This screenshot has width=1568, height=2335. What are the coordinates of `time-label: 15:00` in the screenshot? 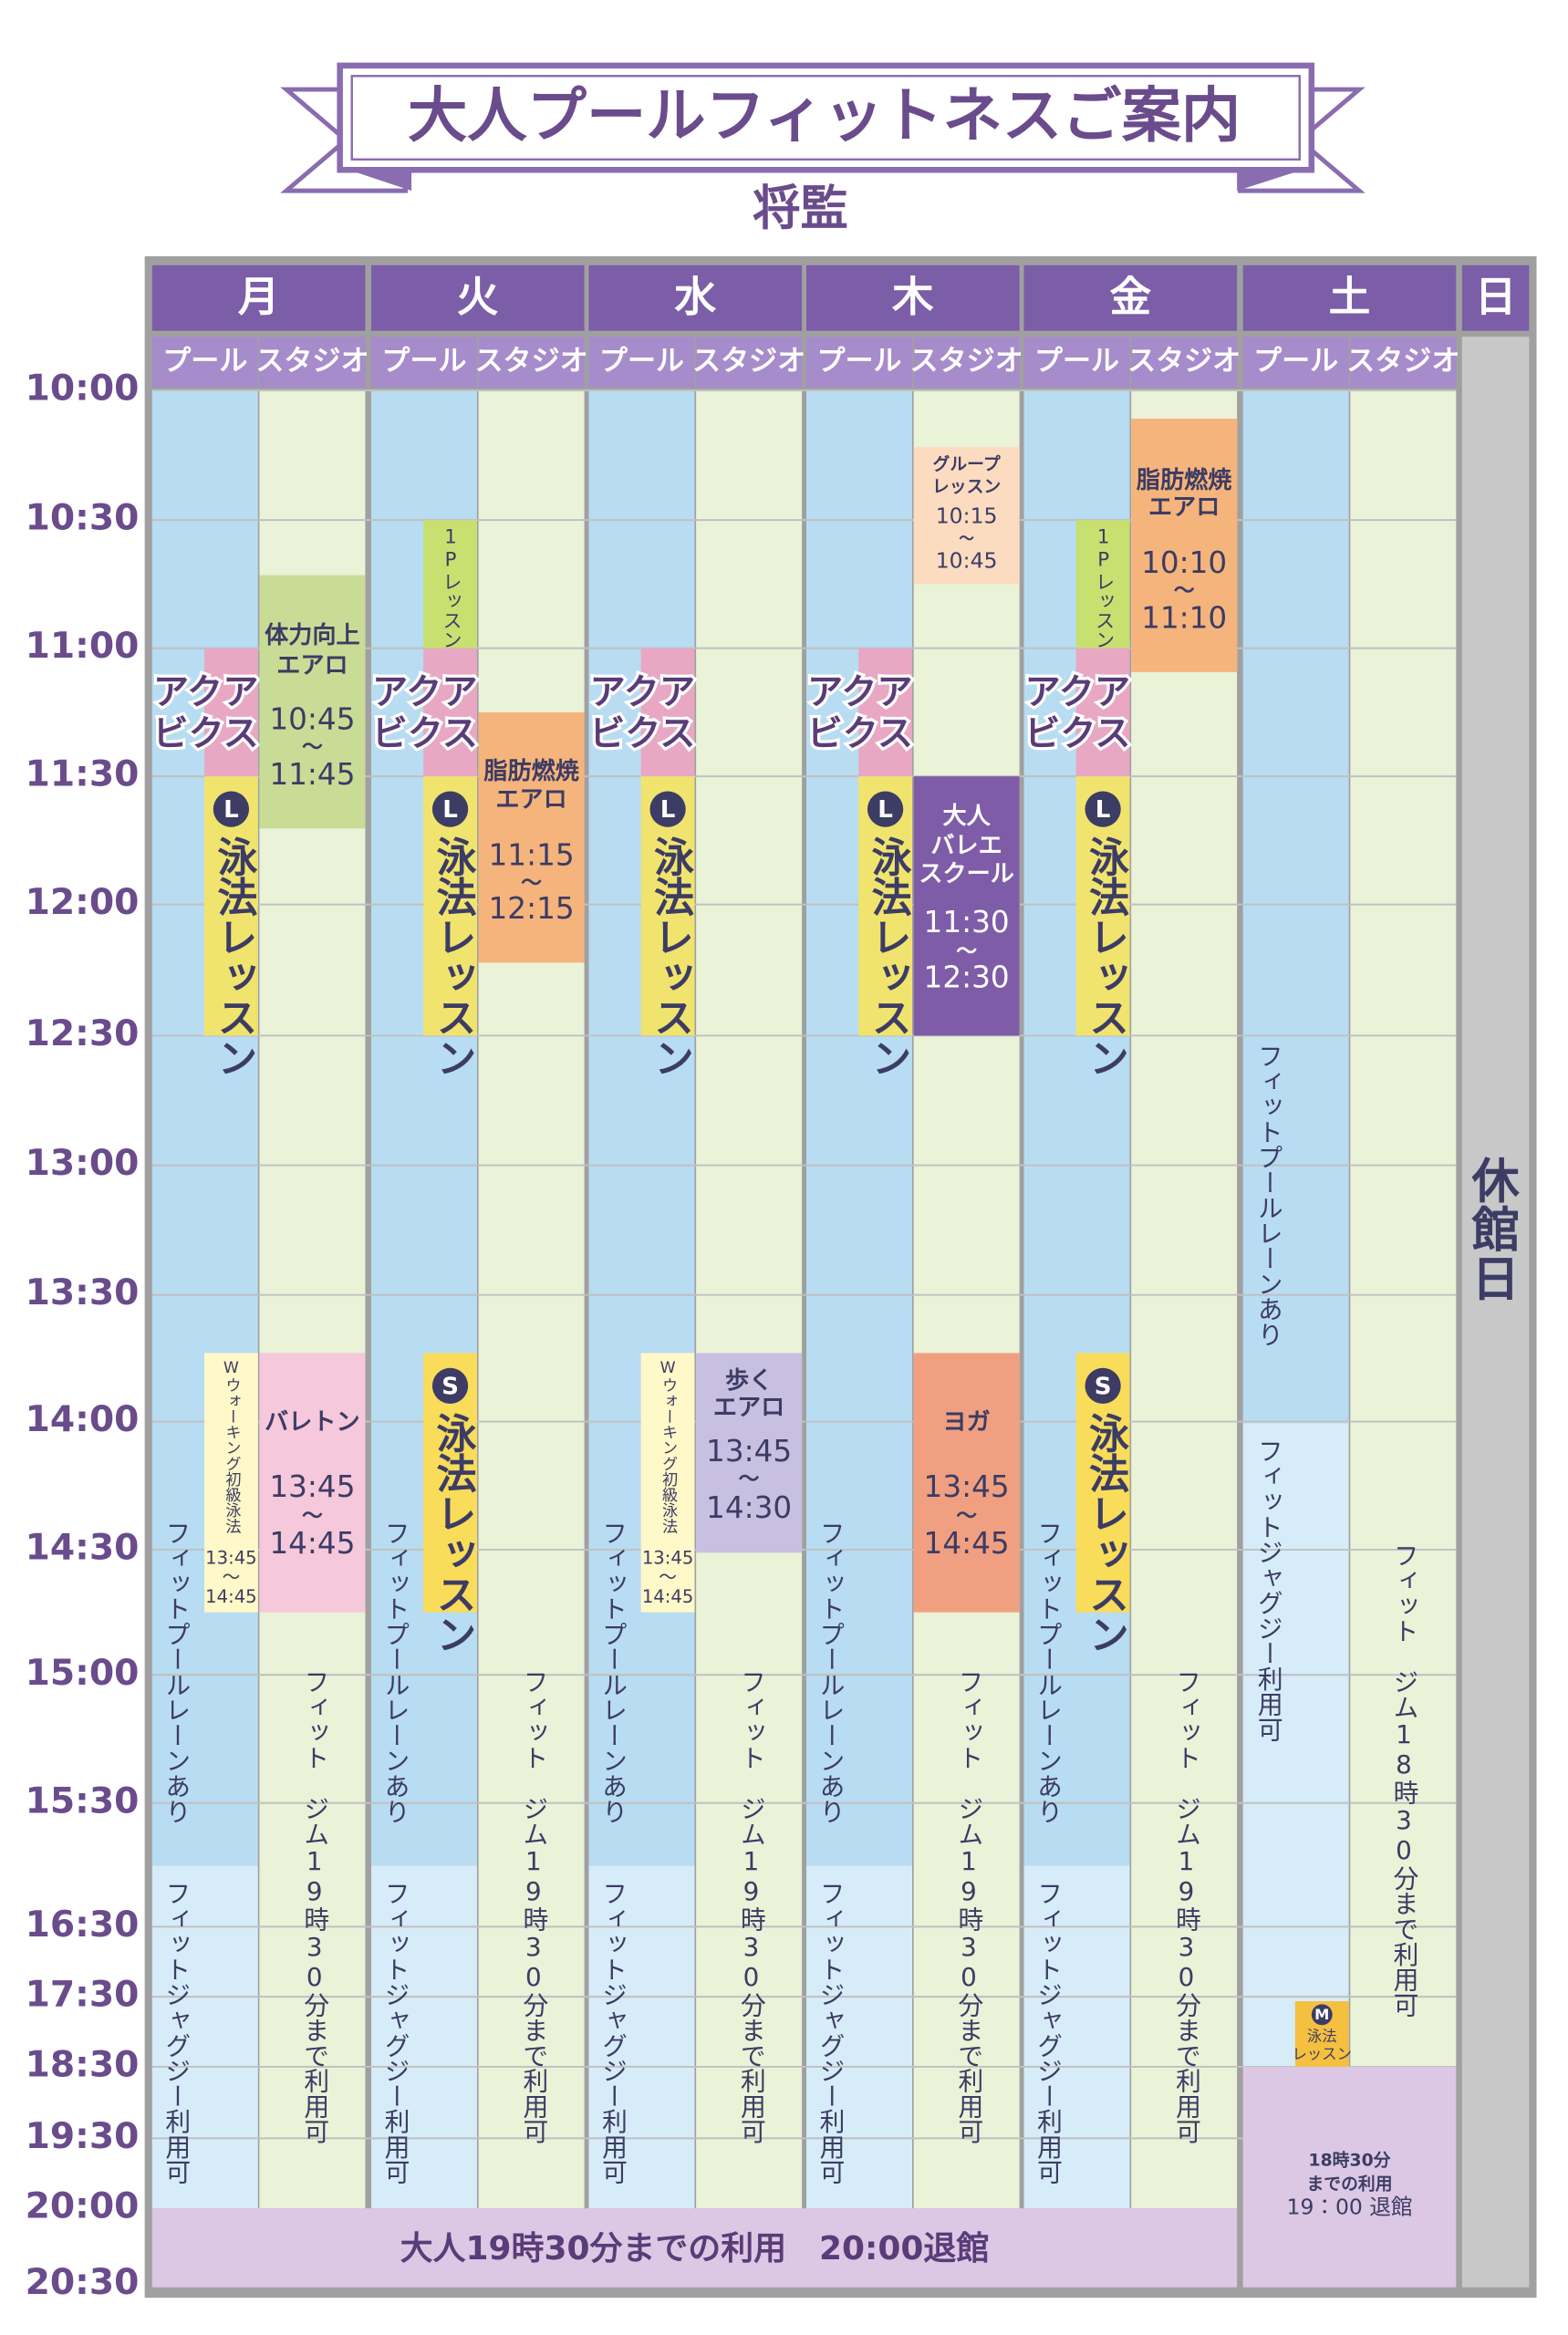 It's located at (83, 1673).